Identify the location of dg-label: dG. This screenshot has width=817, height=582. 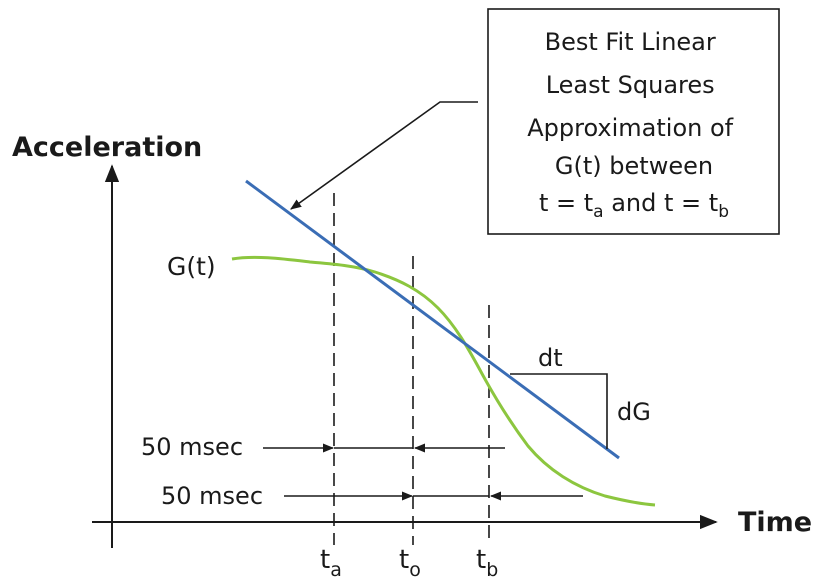
(634, 412).